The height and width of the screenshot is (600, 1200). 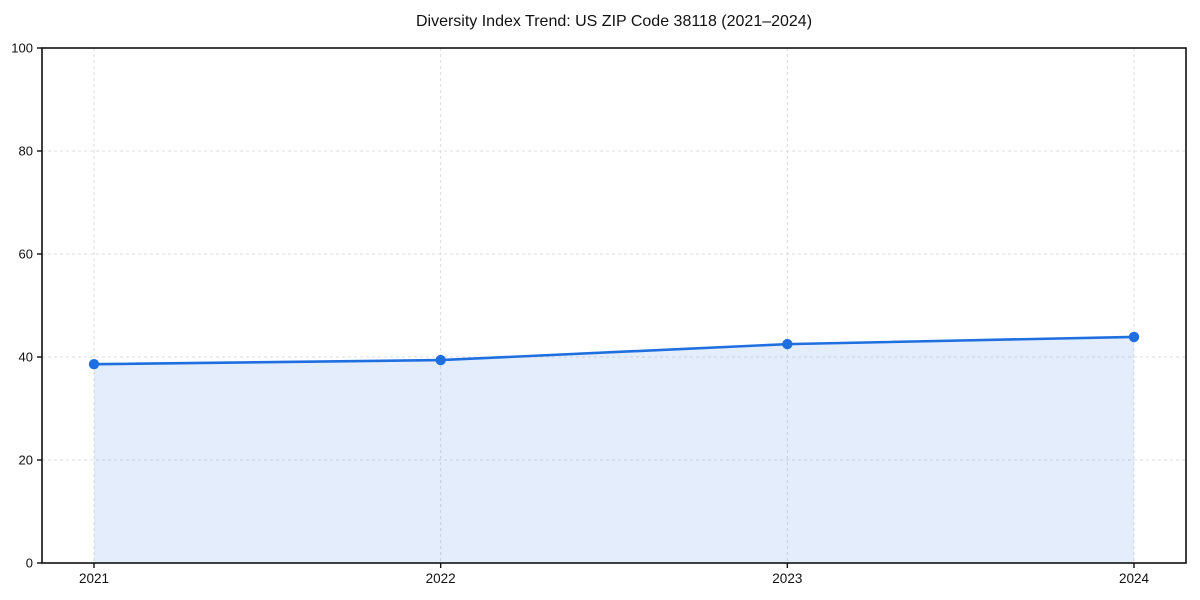 I want to click on series-line, so click(x=614, y=350).